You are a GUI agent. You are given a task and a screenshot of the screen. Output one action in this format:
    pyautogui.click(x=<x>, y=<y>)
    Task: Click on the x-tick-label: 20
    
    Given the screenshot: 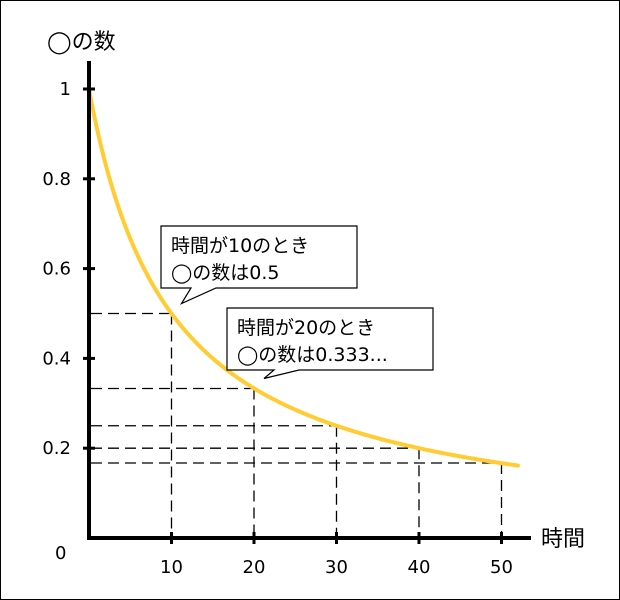 What is the action you would take?
    pyautogui.click(x=254, y=567)
    